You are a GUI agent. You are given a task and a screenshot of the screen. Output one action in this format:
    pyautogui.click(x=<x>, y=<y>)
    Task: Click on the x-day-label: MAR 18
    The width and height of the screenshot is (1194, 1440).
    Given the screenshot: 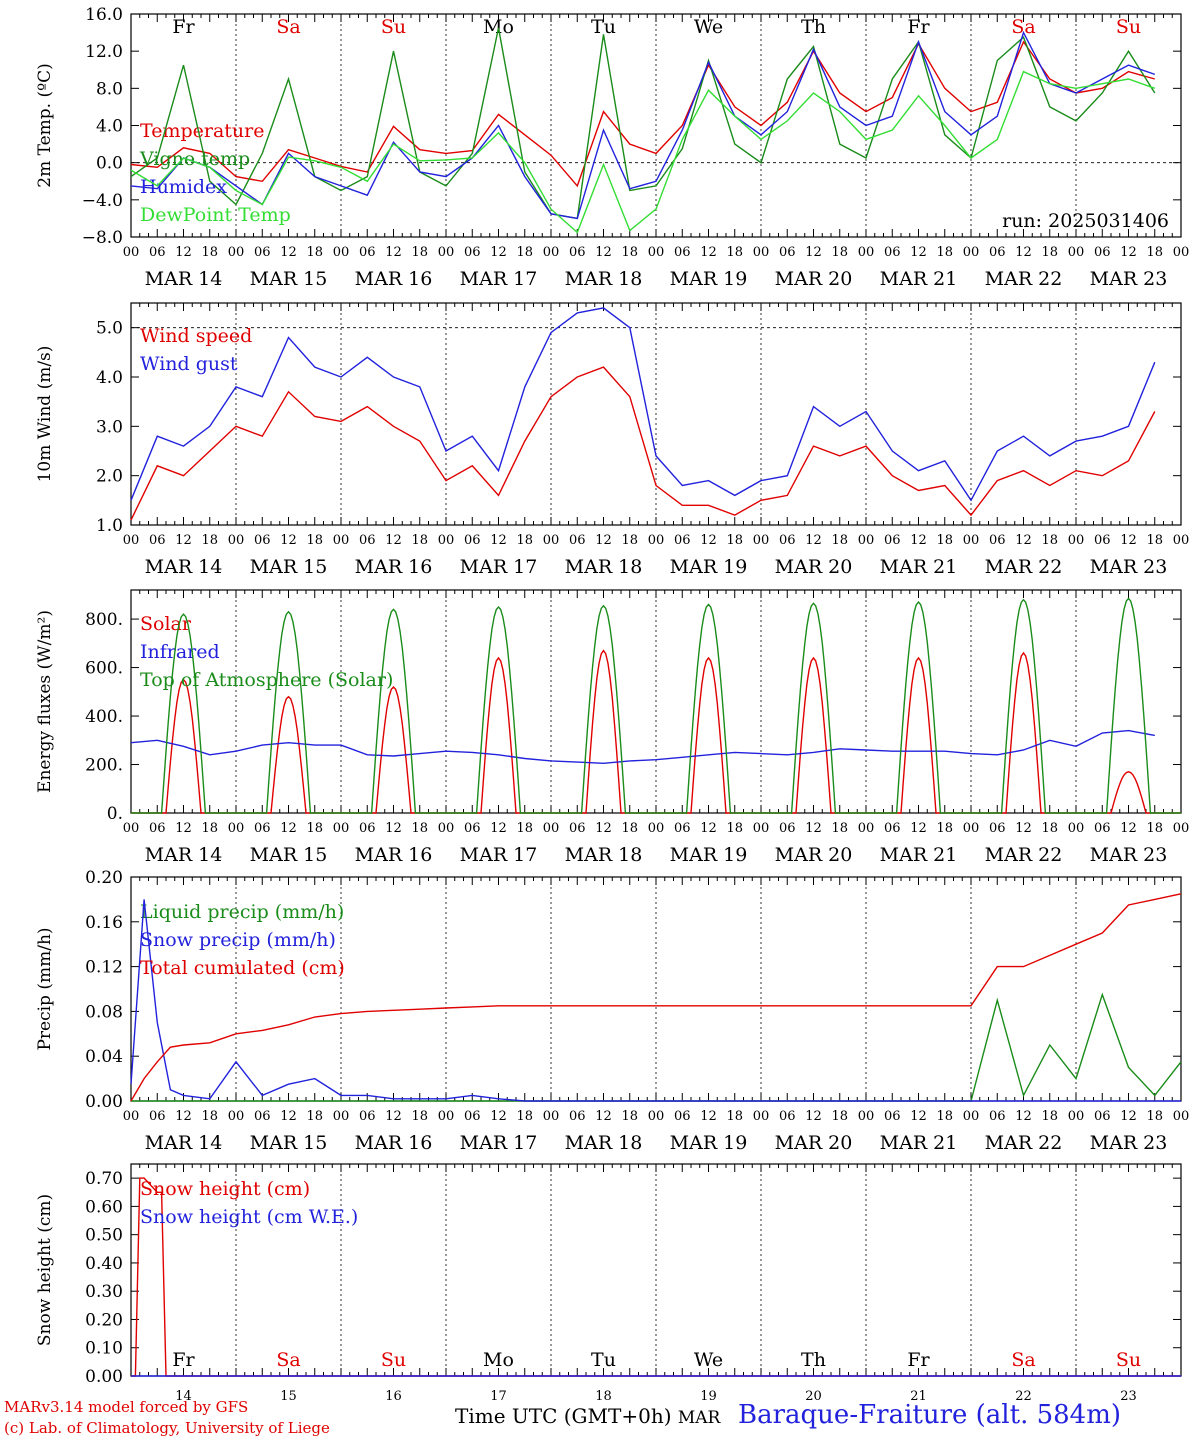 What is the action you would take?
    pyautogui.click(x=604, y=1143)
    